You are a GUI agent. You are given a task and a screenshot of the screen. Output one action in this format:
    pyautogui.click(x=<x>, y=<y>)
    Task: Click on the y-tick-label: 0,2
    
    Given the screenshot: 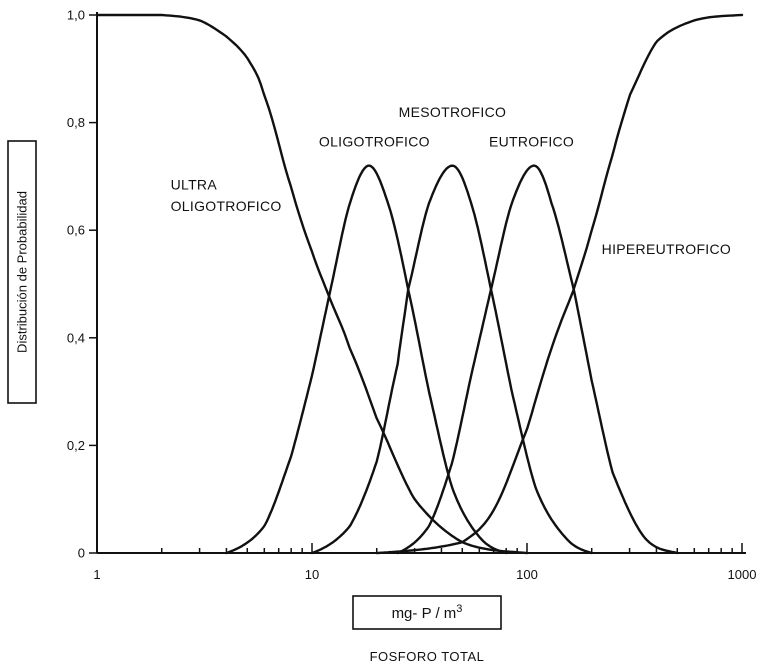 What is the action you would take?
    pyautogui.click(x=76, y=445)
    